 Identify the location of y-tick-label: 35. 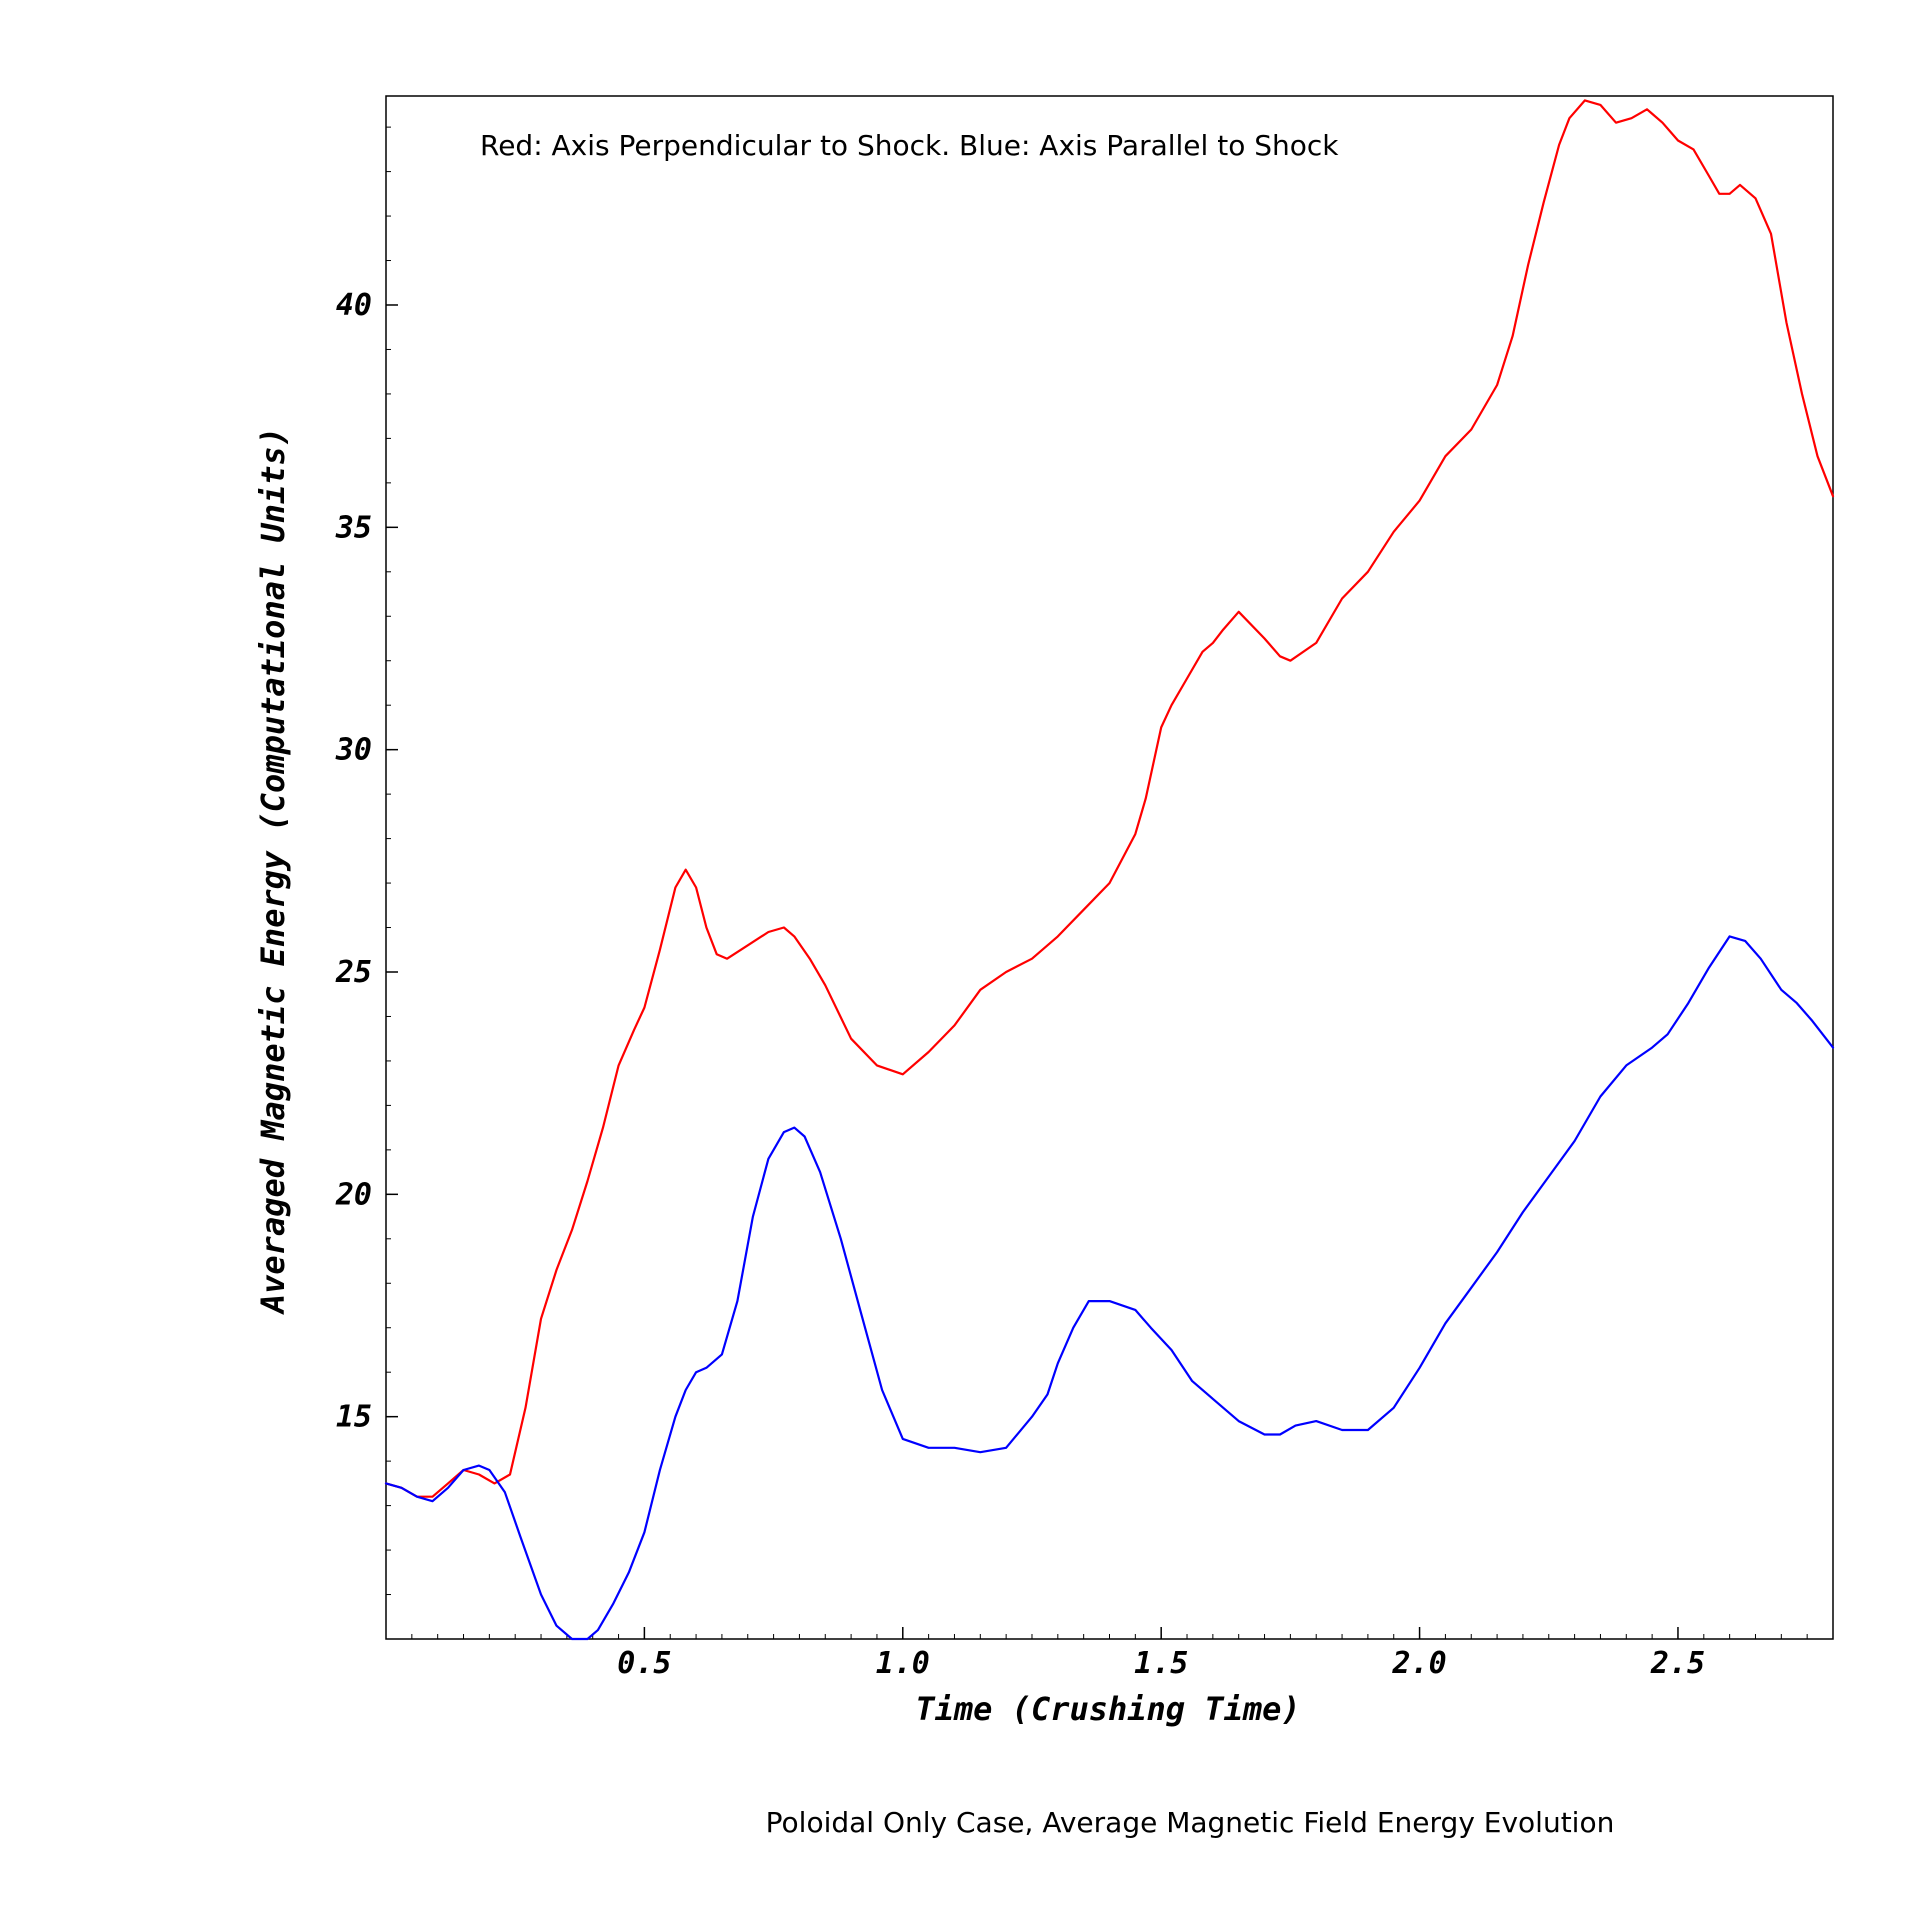
(353, 527).